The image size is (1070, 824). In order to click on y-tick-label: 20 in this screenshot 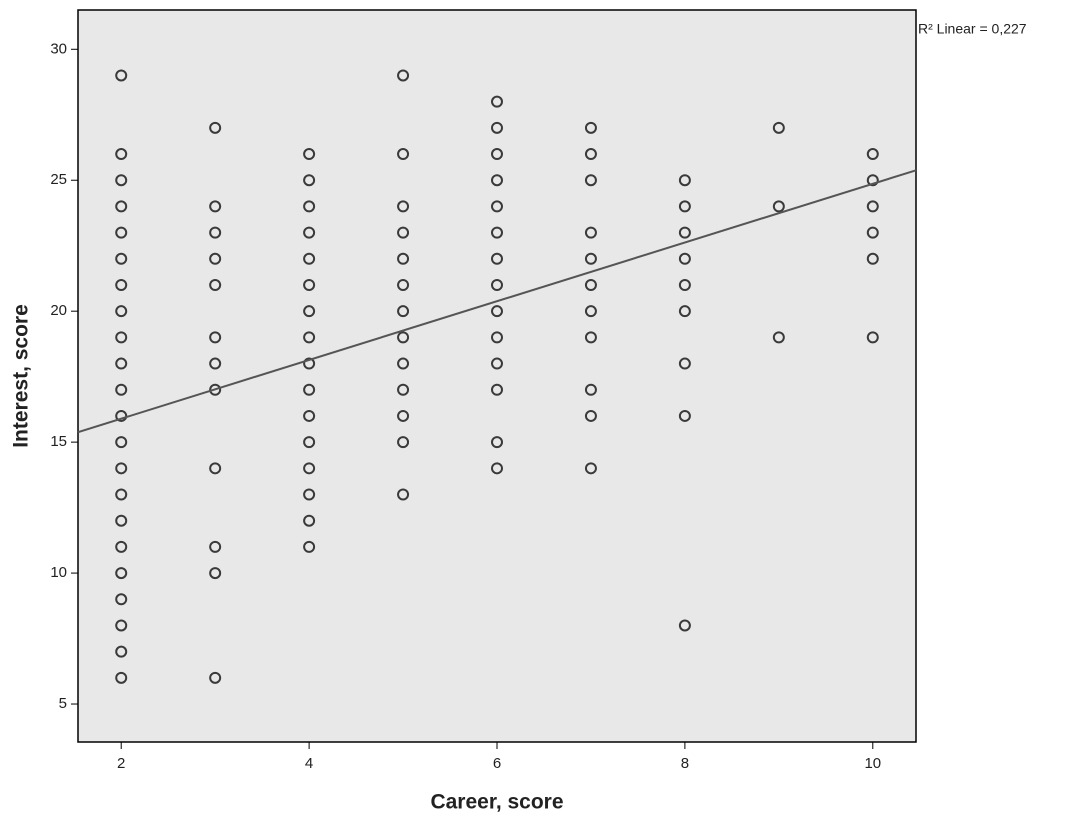, I will do `click(58, 310)`.